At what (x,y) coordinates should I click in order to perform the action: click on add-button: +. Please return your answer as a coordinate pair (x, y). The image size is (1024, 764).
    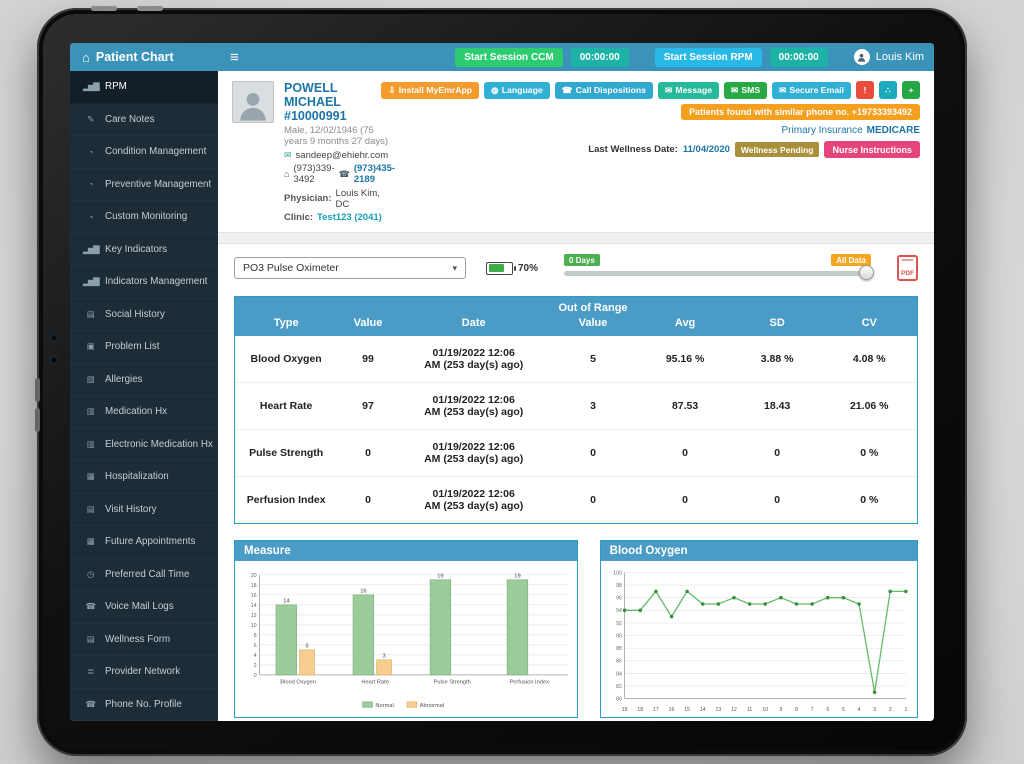
    Looking at the image, I should click on (911, 90).